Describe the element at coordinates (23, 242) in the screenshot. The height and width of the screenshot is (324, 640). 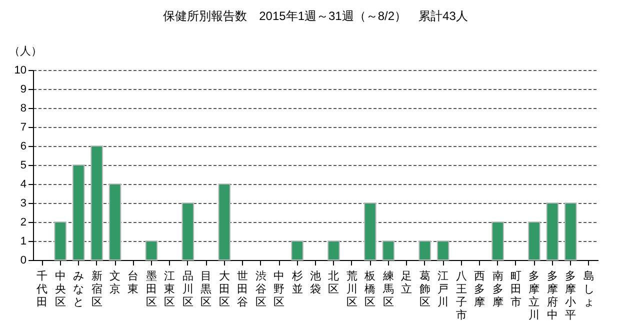
I see `y-tick-label: 1` at that location.